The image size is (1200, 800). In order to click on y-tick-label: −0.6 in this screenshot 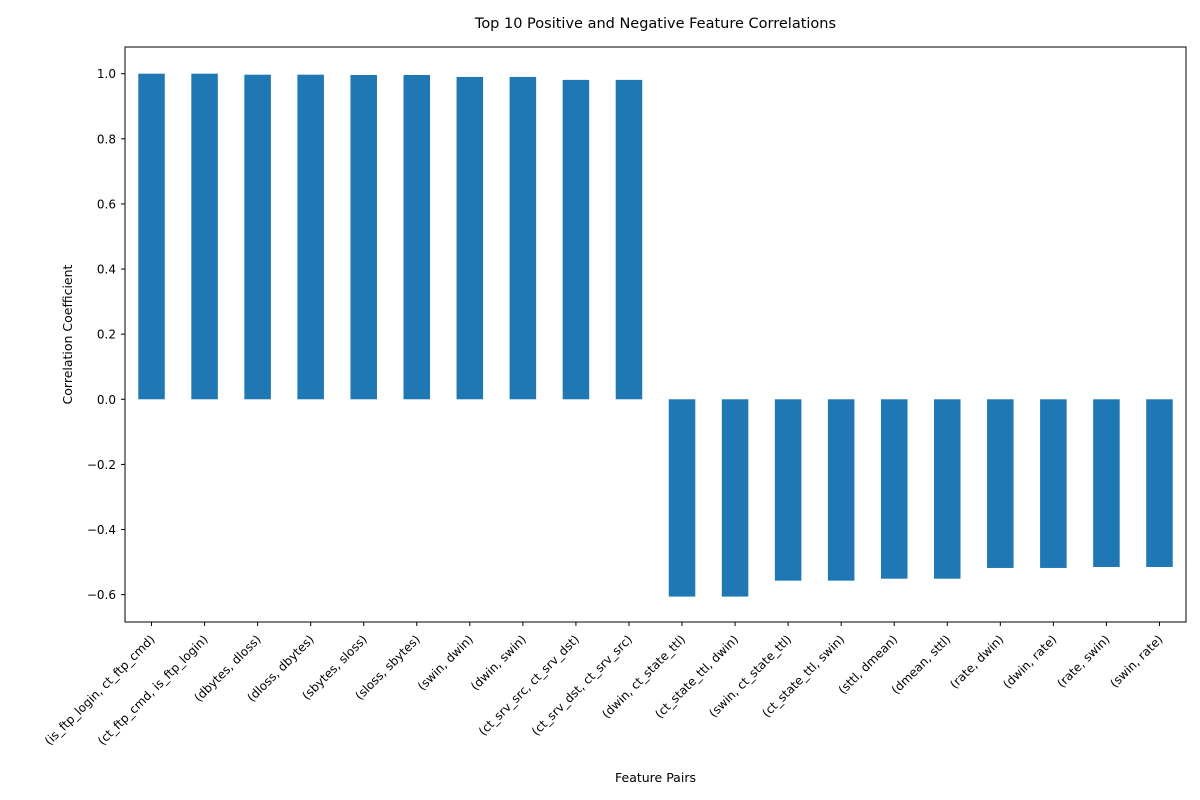, I will do `click(101, 595)`.